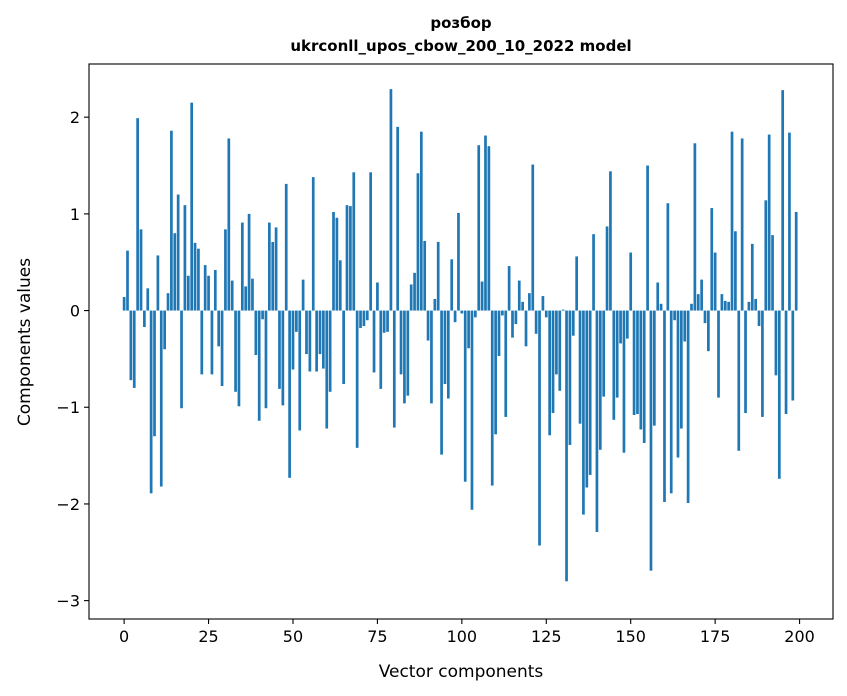 This screenshot has height=696, width=847. Describe the element at coordinates (799, 636) in the screenshot. I see `x-tick-label: 200` at that location.